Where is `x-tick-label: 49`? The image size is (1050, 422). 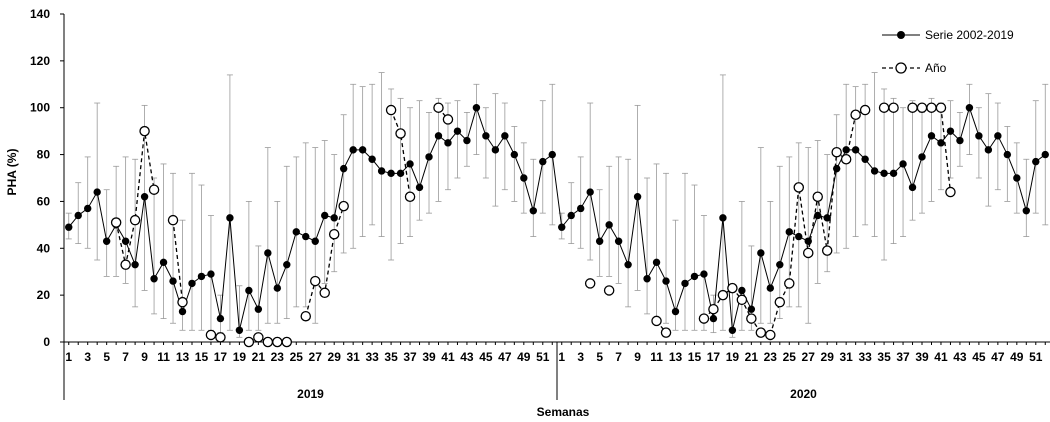 x-tick-label: 49 is located at coordinates (1017, 357).